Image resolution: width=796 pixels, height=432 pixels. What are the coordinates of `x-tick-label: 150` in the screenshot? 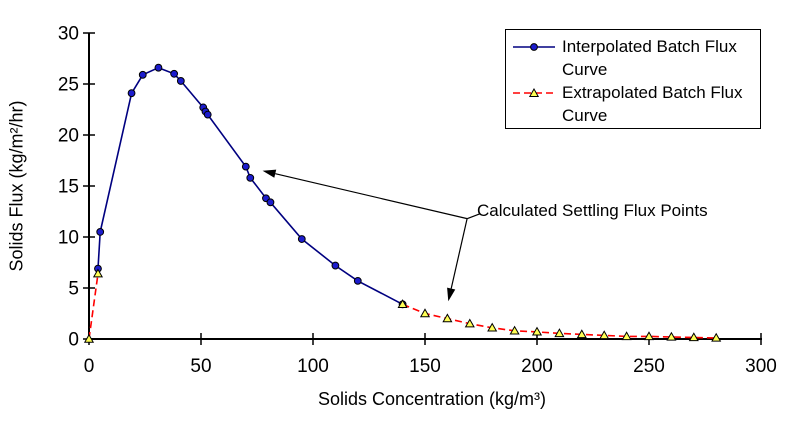 It's located at (425, 366).